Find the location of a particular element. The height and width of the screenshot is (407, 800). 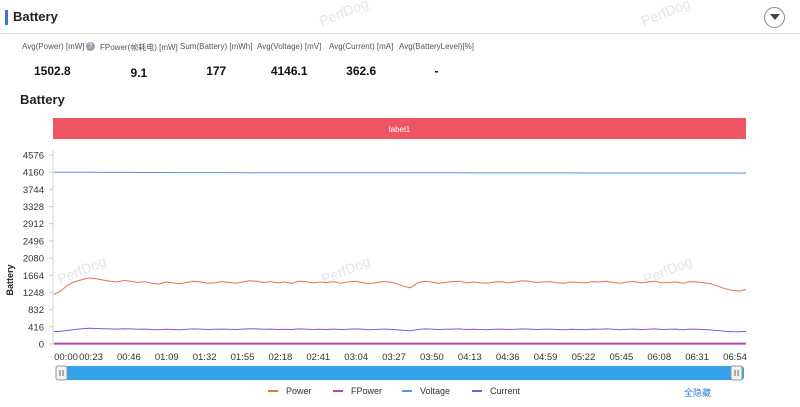

chevron-down-icon is located at coordinates (775, 17).